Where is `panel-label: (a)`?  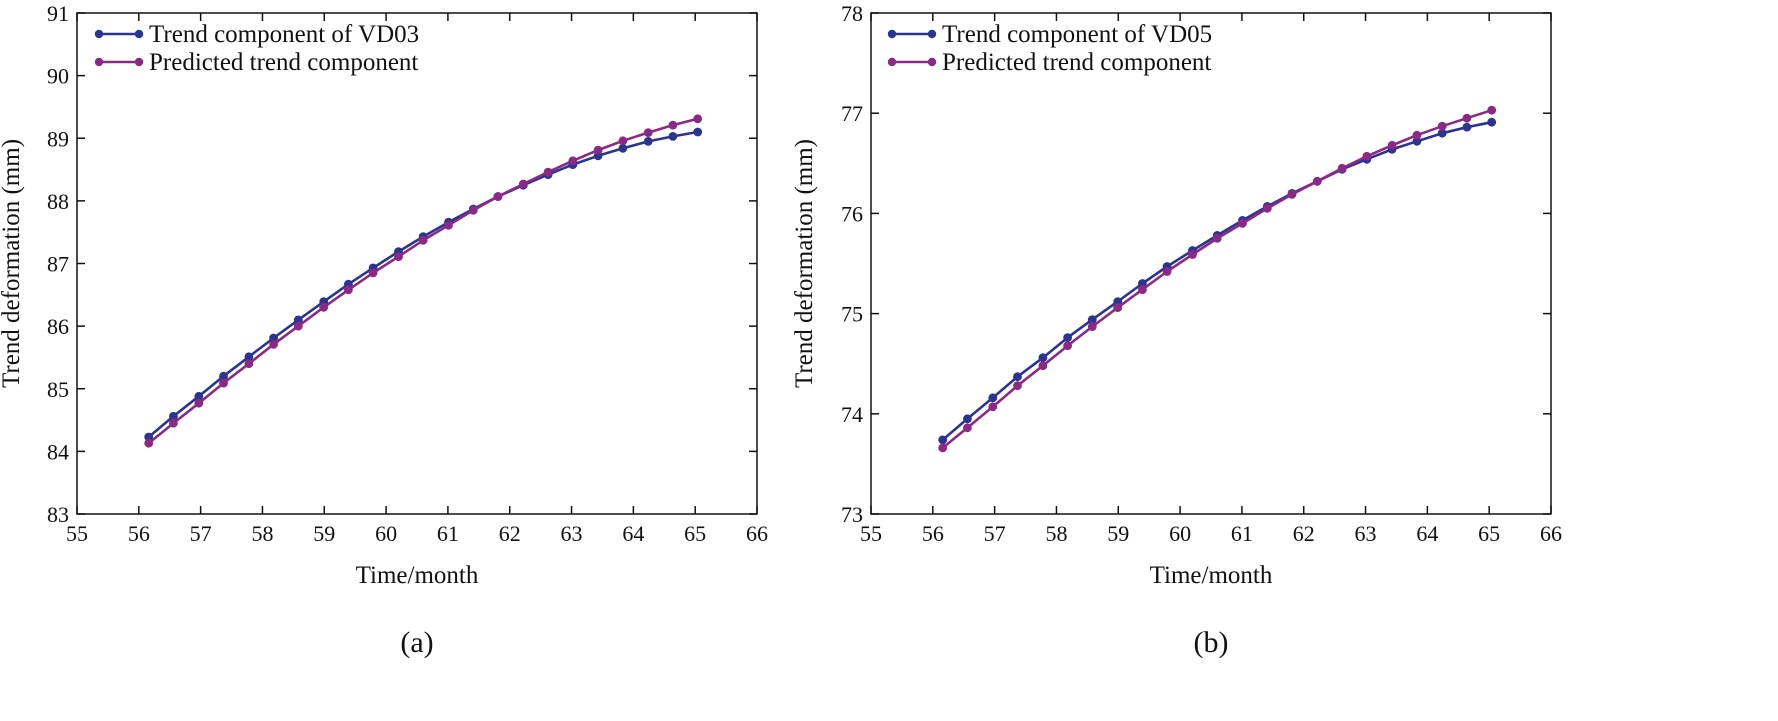
panel-label: (a) is located at coordinates (416, 642).